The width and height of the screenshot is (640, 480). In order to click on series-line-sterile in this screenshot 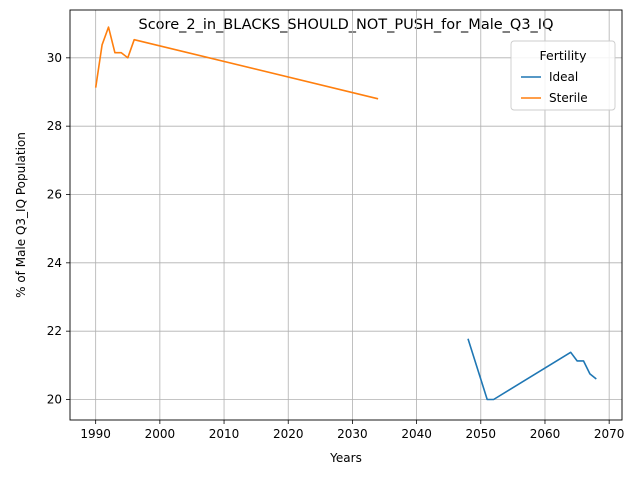, I will do `click(236, 63)`.